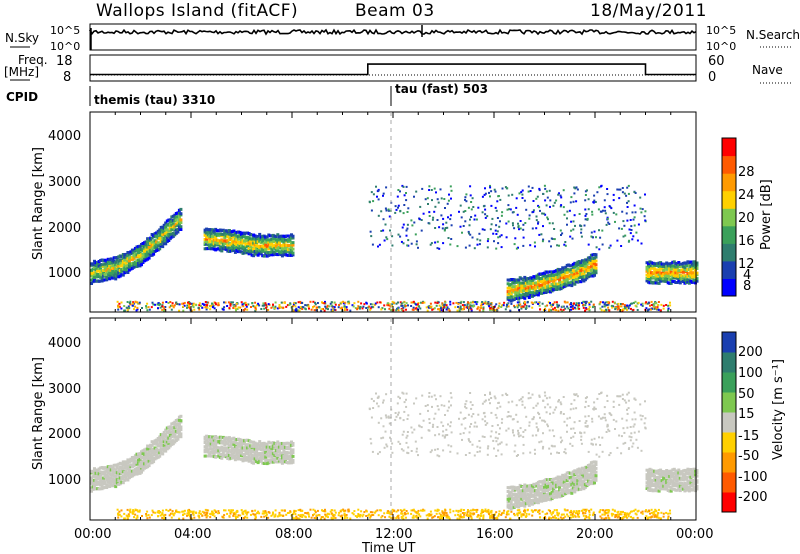  Describe the element at coordinates (441, 89) in the screenshot. I see `cpid-segment-2: tau (fast) 503` at that location.